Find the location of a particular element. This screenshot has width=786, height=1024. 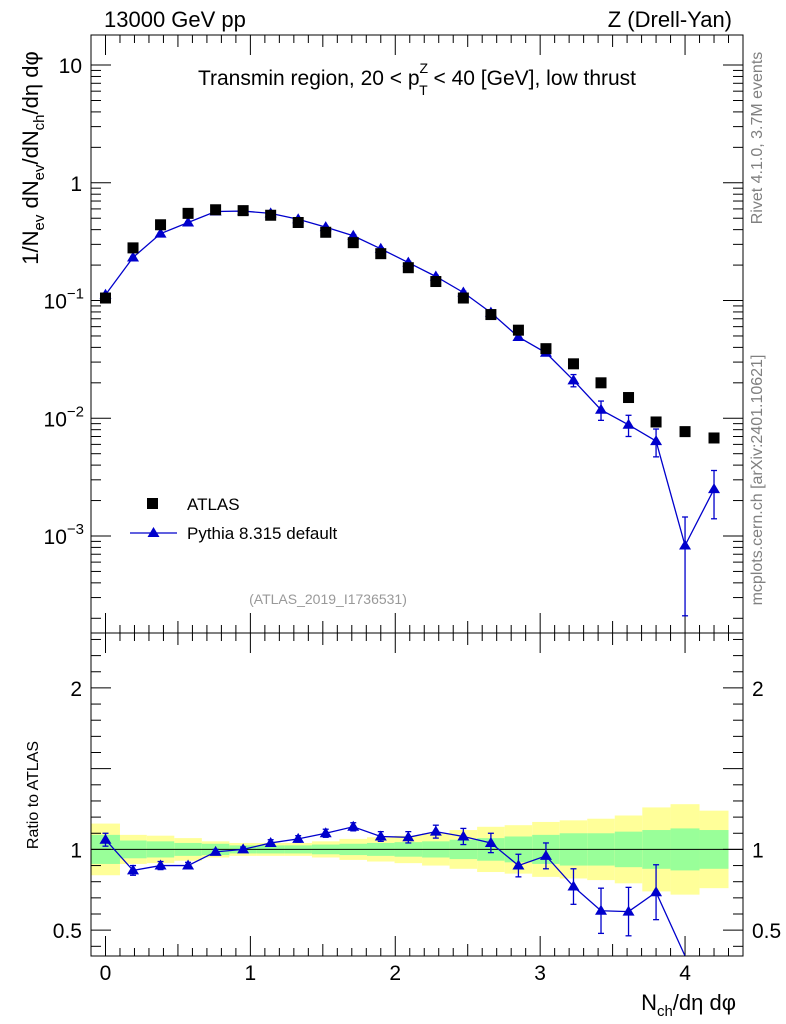

rivet-label: Rivet 4.1.0, 3.7M events is located at coordinates (757, 138).